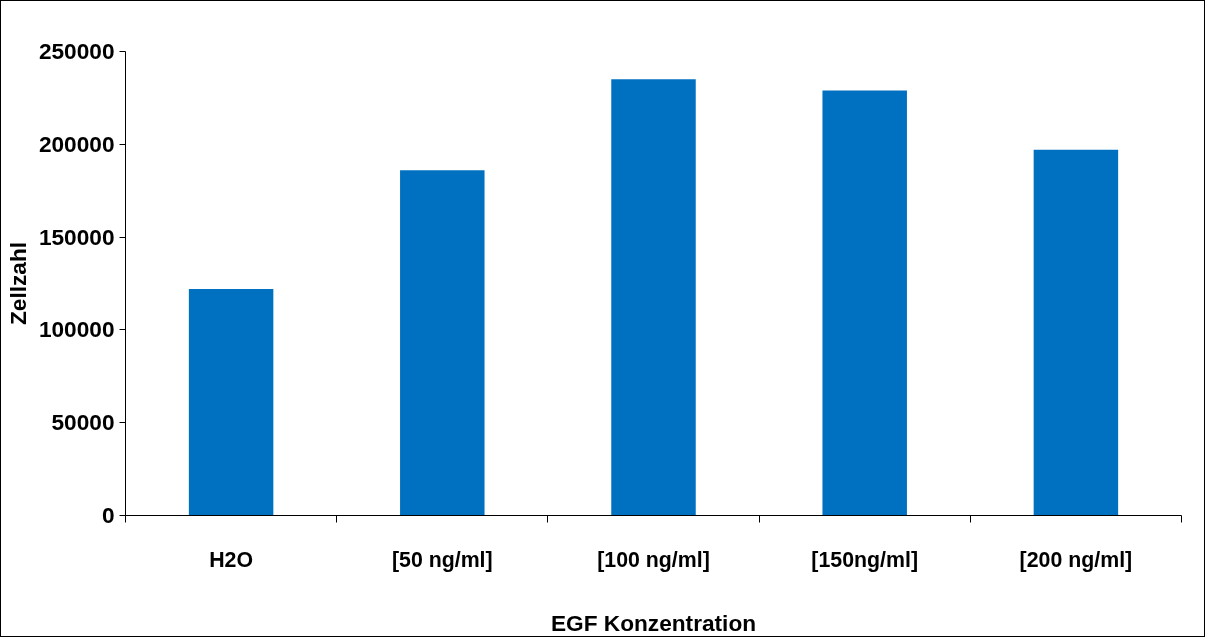 The image size is (1209, 641). I want to click on y-tick-label: 50000, so click(83, 422).